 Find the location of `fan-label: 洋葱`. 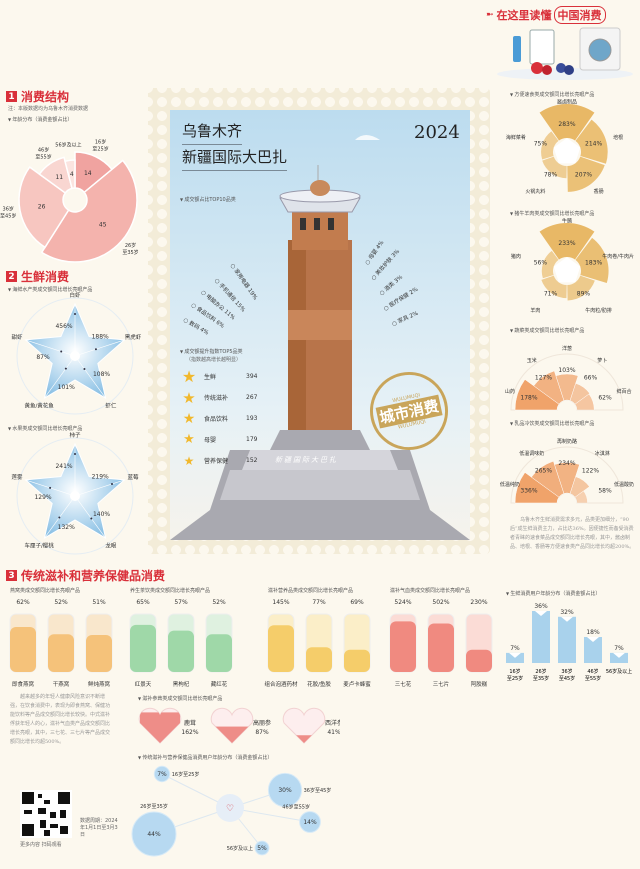

fan-label: 洋葱 is located at coordinates (567, 348).